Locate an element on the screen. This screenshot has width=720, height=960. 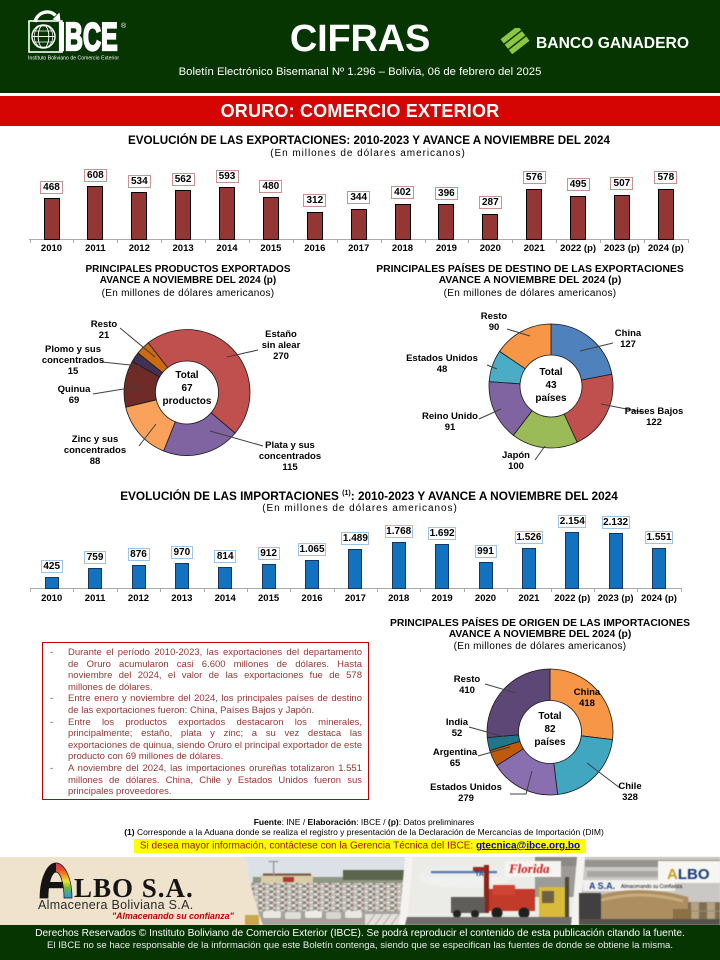
svg-text: A S.A. is located at coordinates (602, 886).